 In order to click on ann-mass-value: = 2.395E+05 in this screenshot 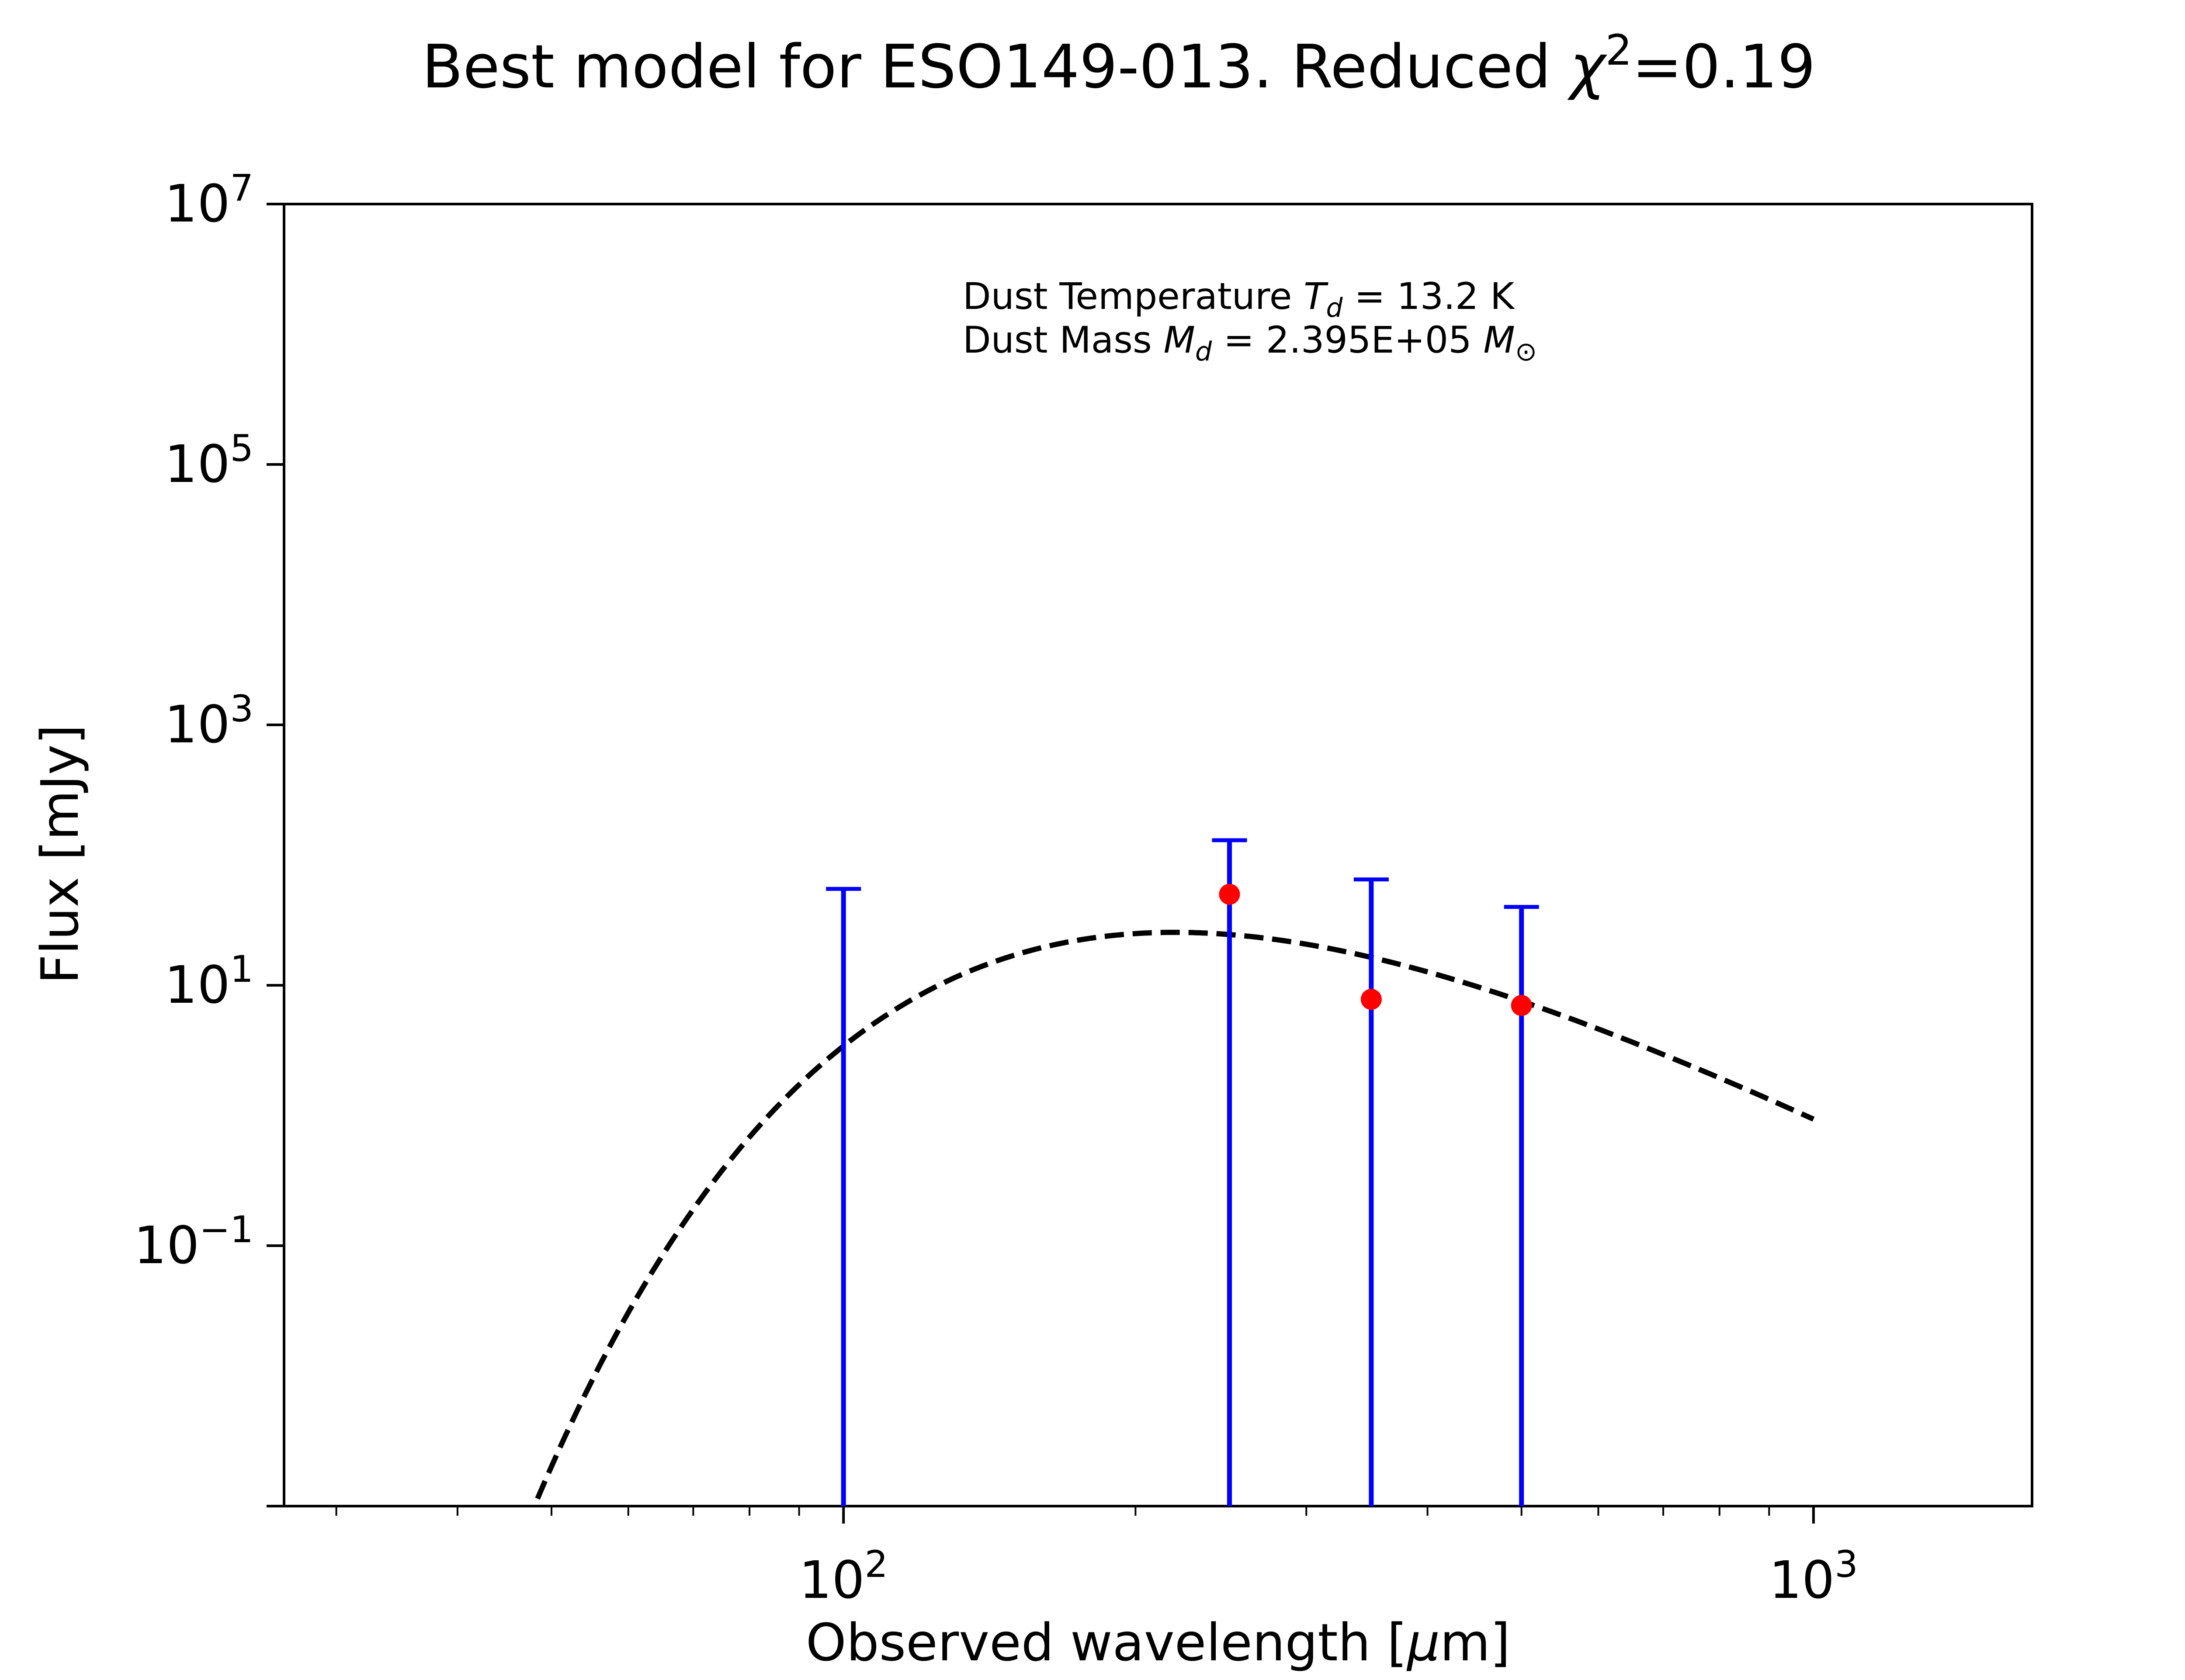, I will do `click(1348, 340)`.